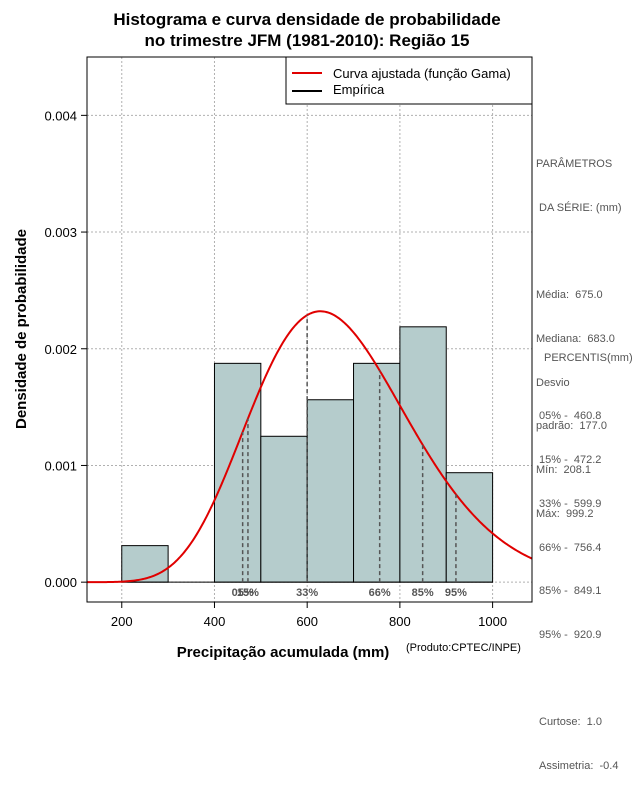 Image resolution: width=640 pixels, height=788 pixels. I want to click on stats-stddev-label: Desvio, so click(553, 382).